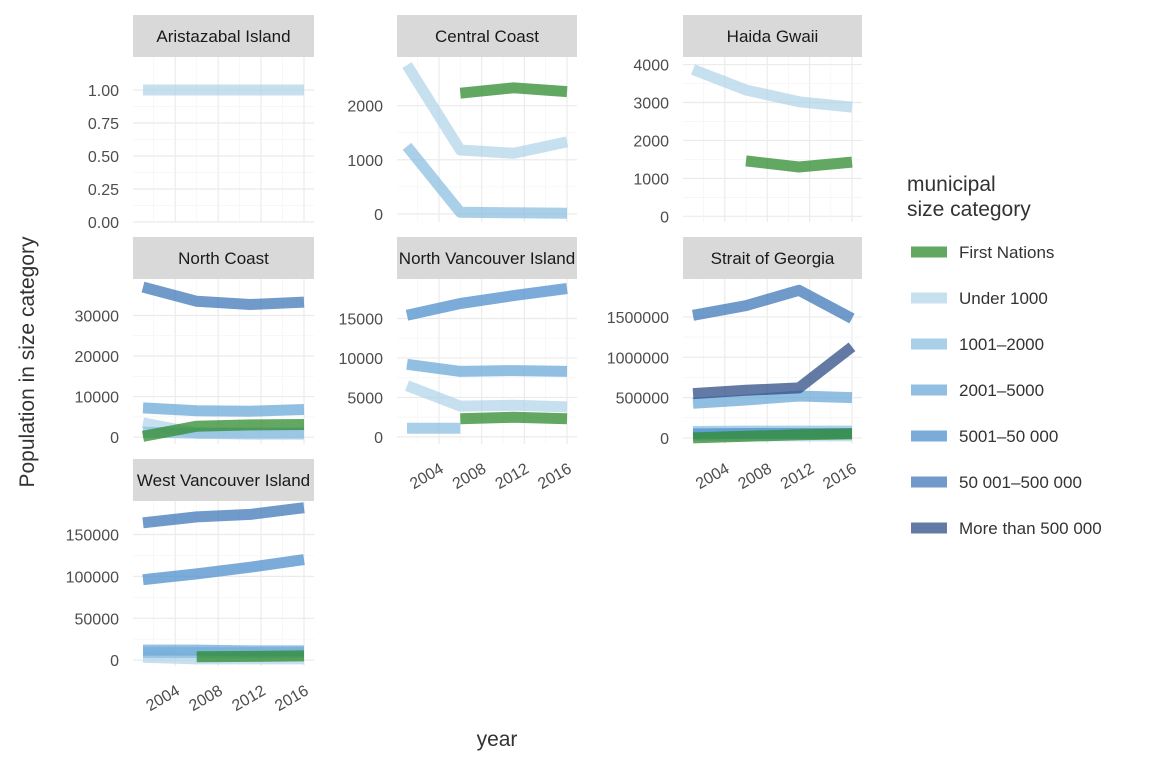  Describe the element at coordinates (1001, 344) in the screenshot. I see `legend-label: 1001–2000` at that location.